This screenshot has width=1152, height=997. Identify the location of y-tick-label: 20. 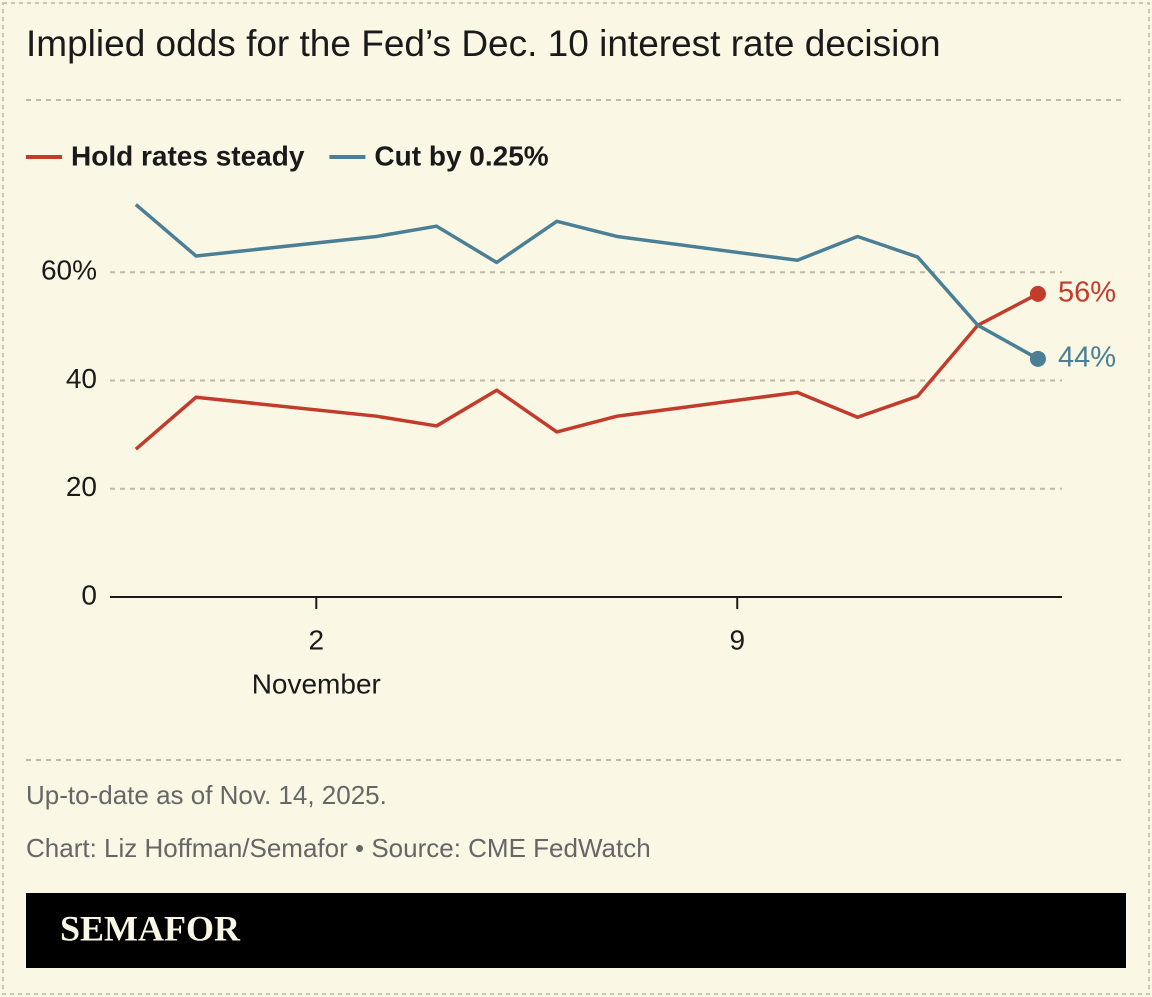
(81, 486).